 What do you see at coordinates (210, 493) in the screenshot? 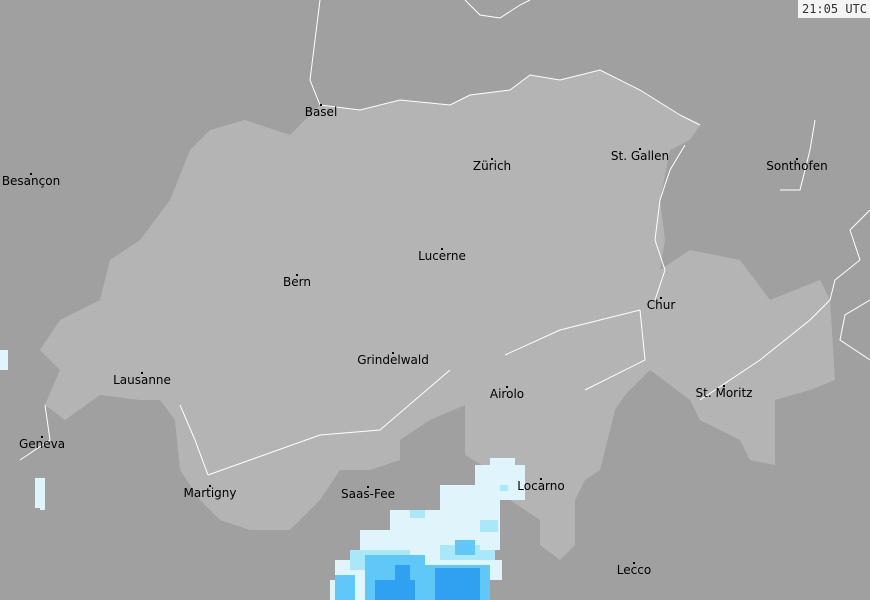
I see `city-label: Martigny` at bounding box center [210, 493].